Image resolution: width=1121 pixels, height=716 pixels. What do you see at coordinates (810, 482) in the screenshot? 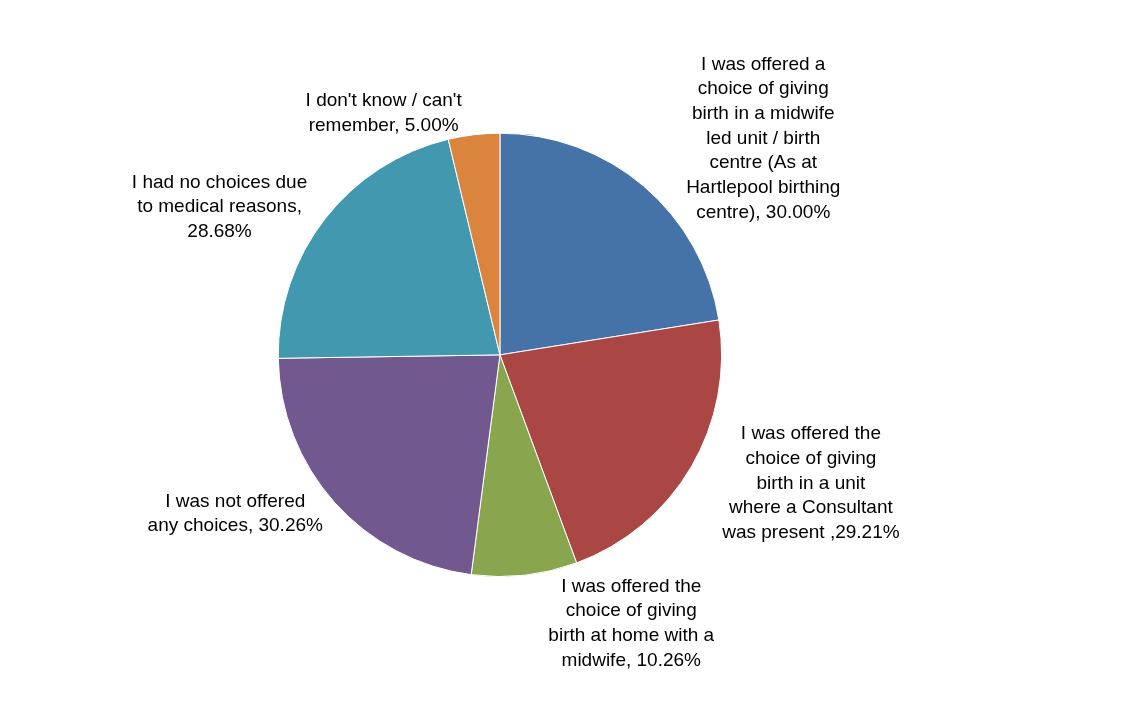
I see `slice-label: I was offered the choice of giving birth in a unit where a Consultant was present ,29.21%` at bounding box center [810, 482].